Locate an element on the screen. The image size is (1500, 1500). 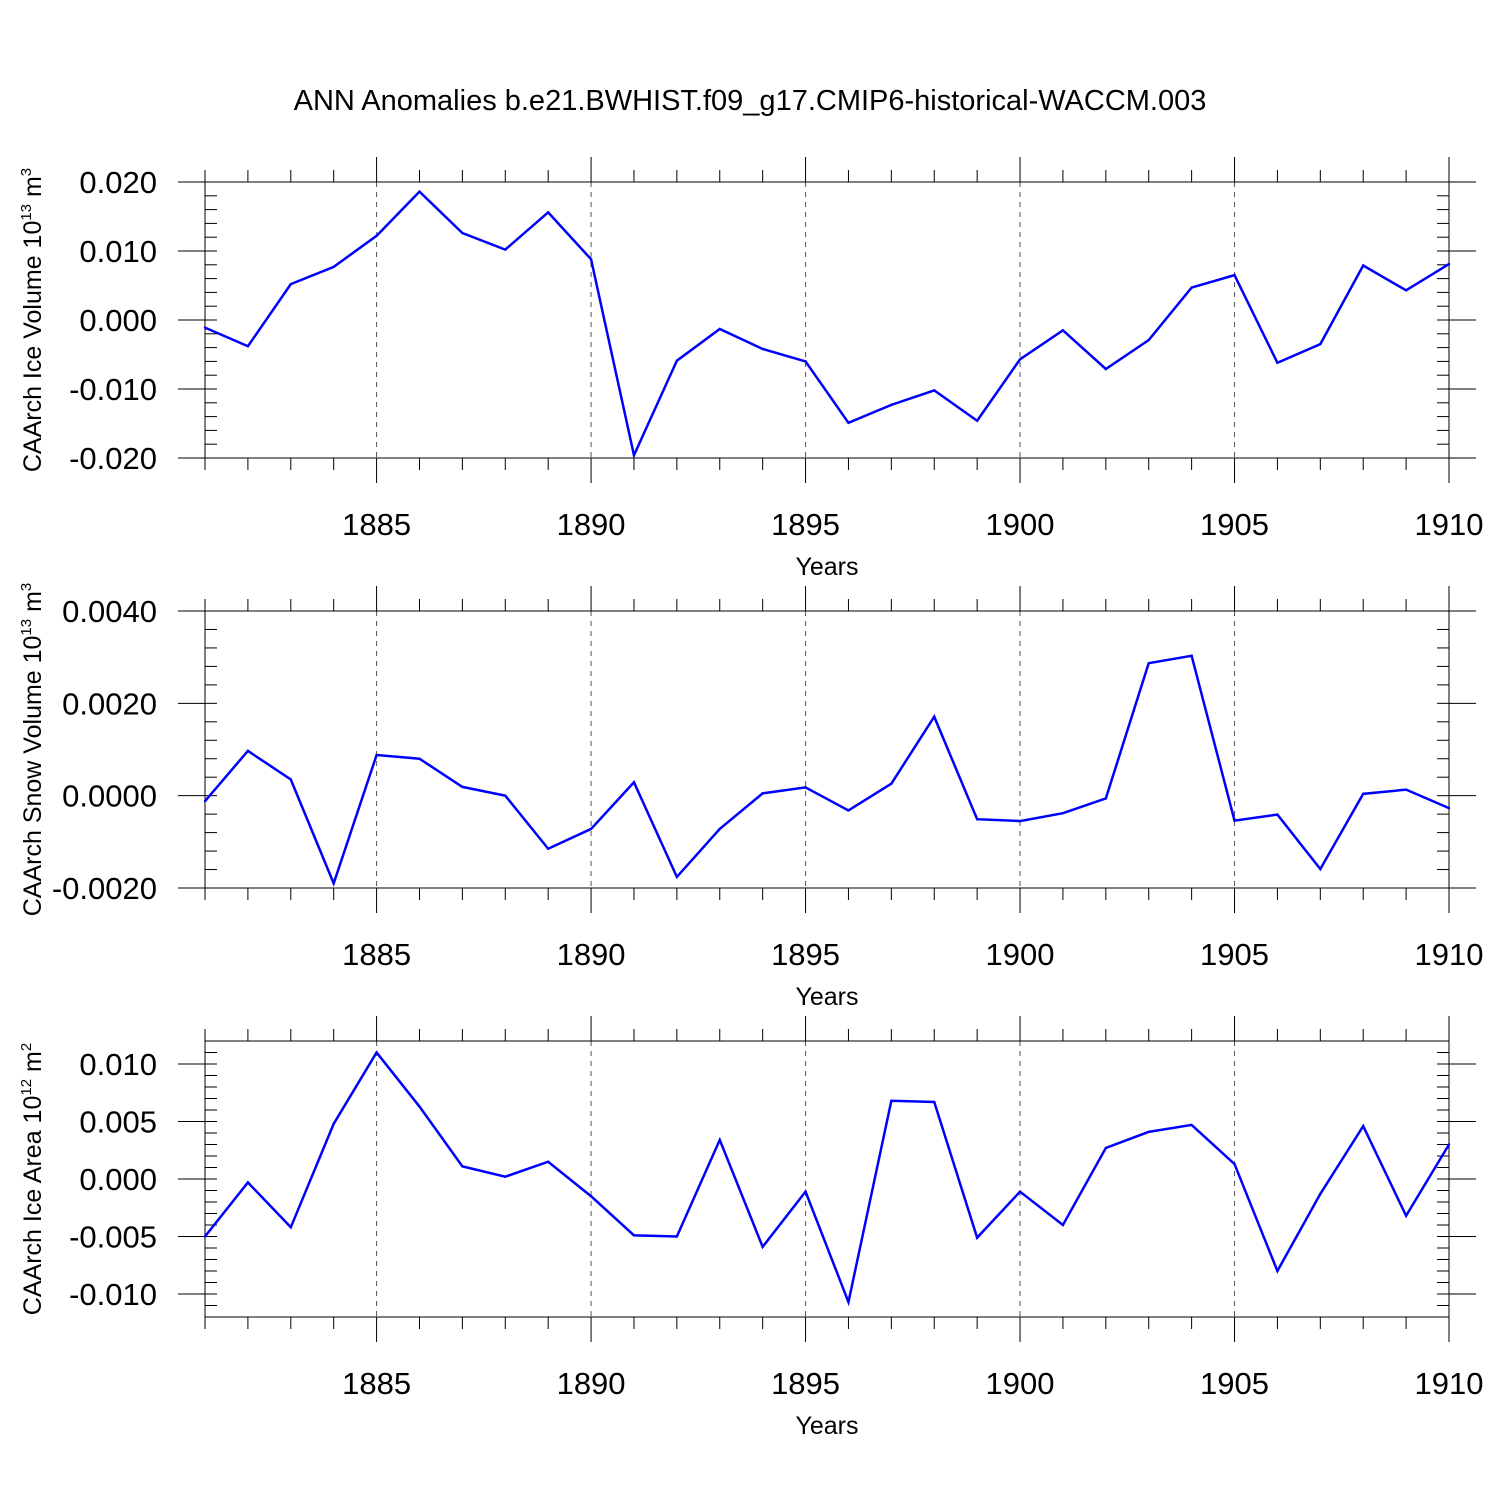
y-axis-label: CAArch Ice Area 1012 m2 is located at coordinates (32, 1179).